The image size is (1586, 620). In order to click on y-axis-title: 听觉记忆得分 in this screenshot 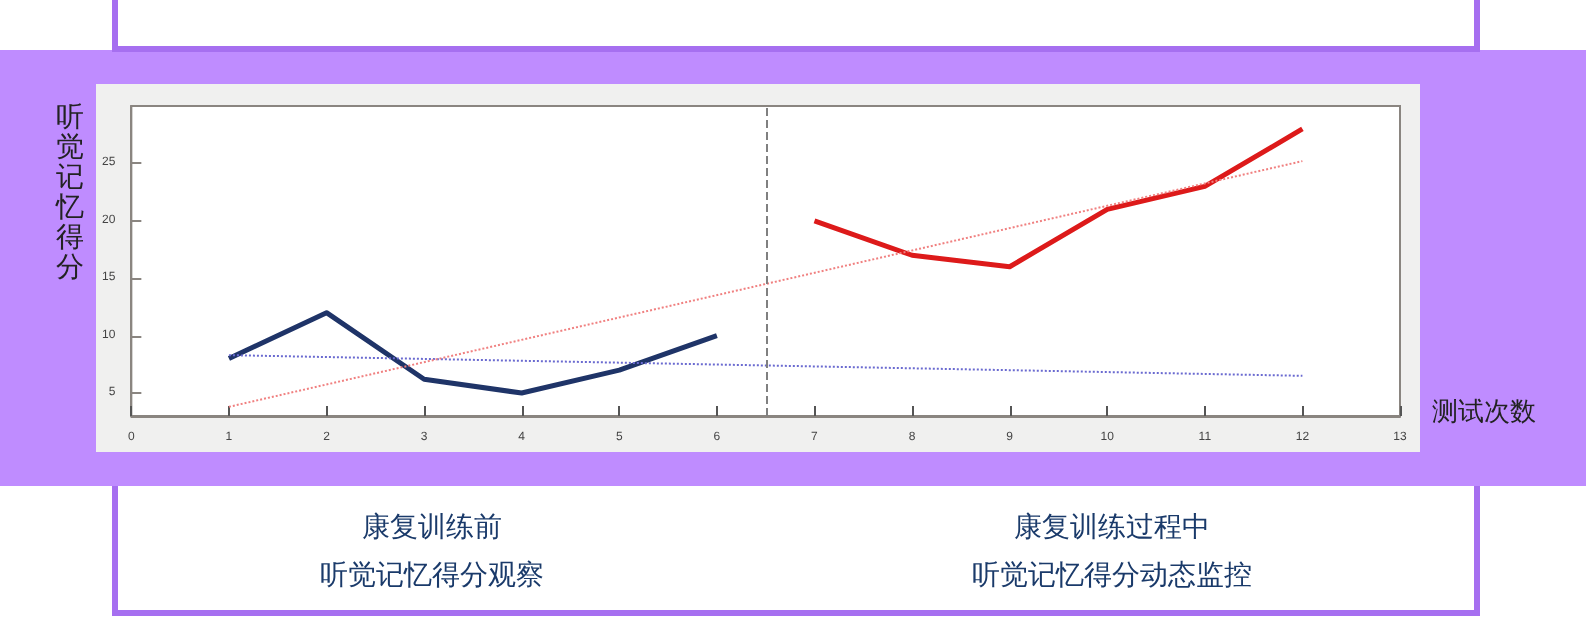, I will do `click(70, 193)`.